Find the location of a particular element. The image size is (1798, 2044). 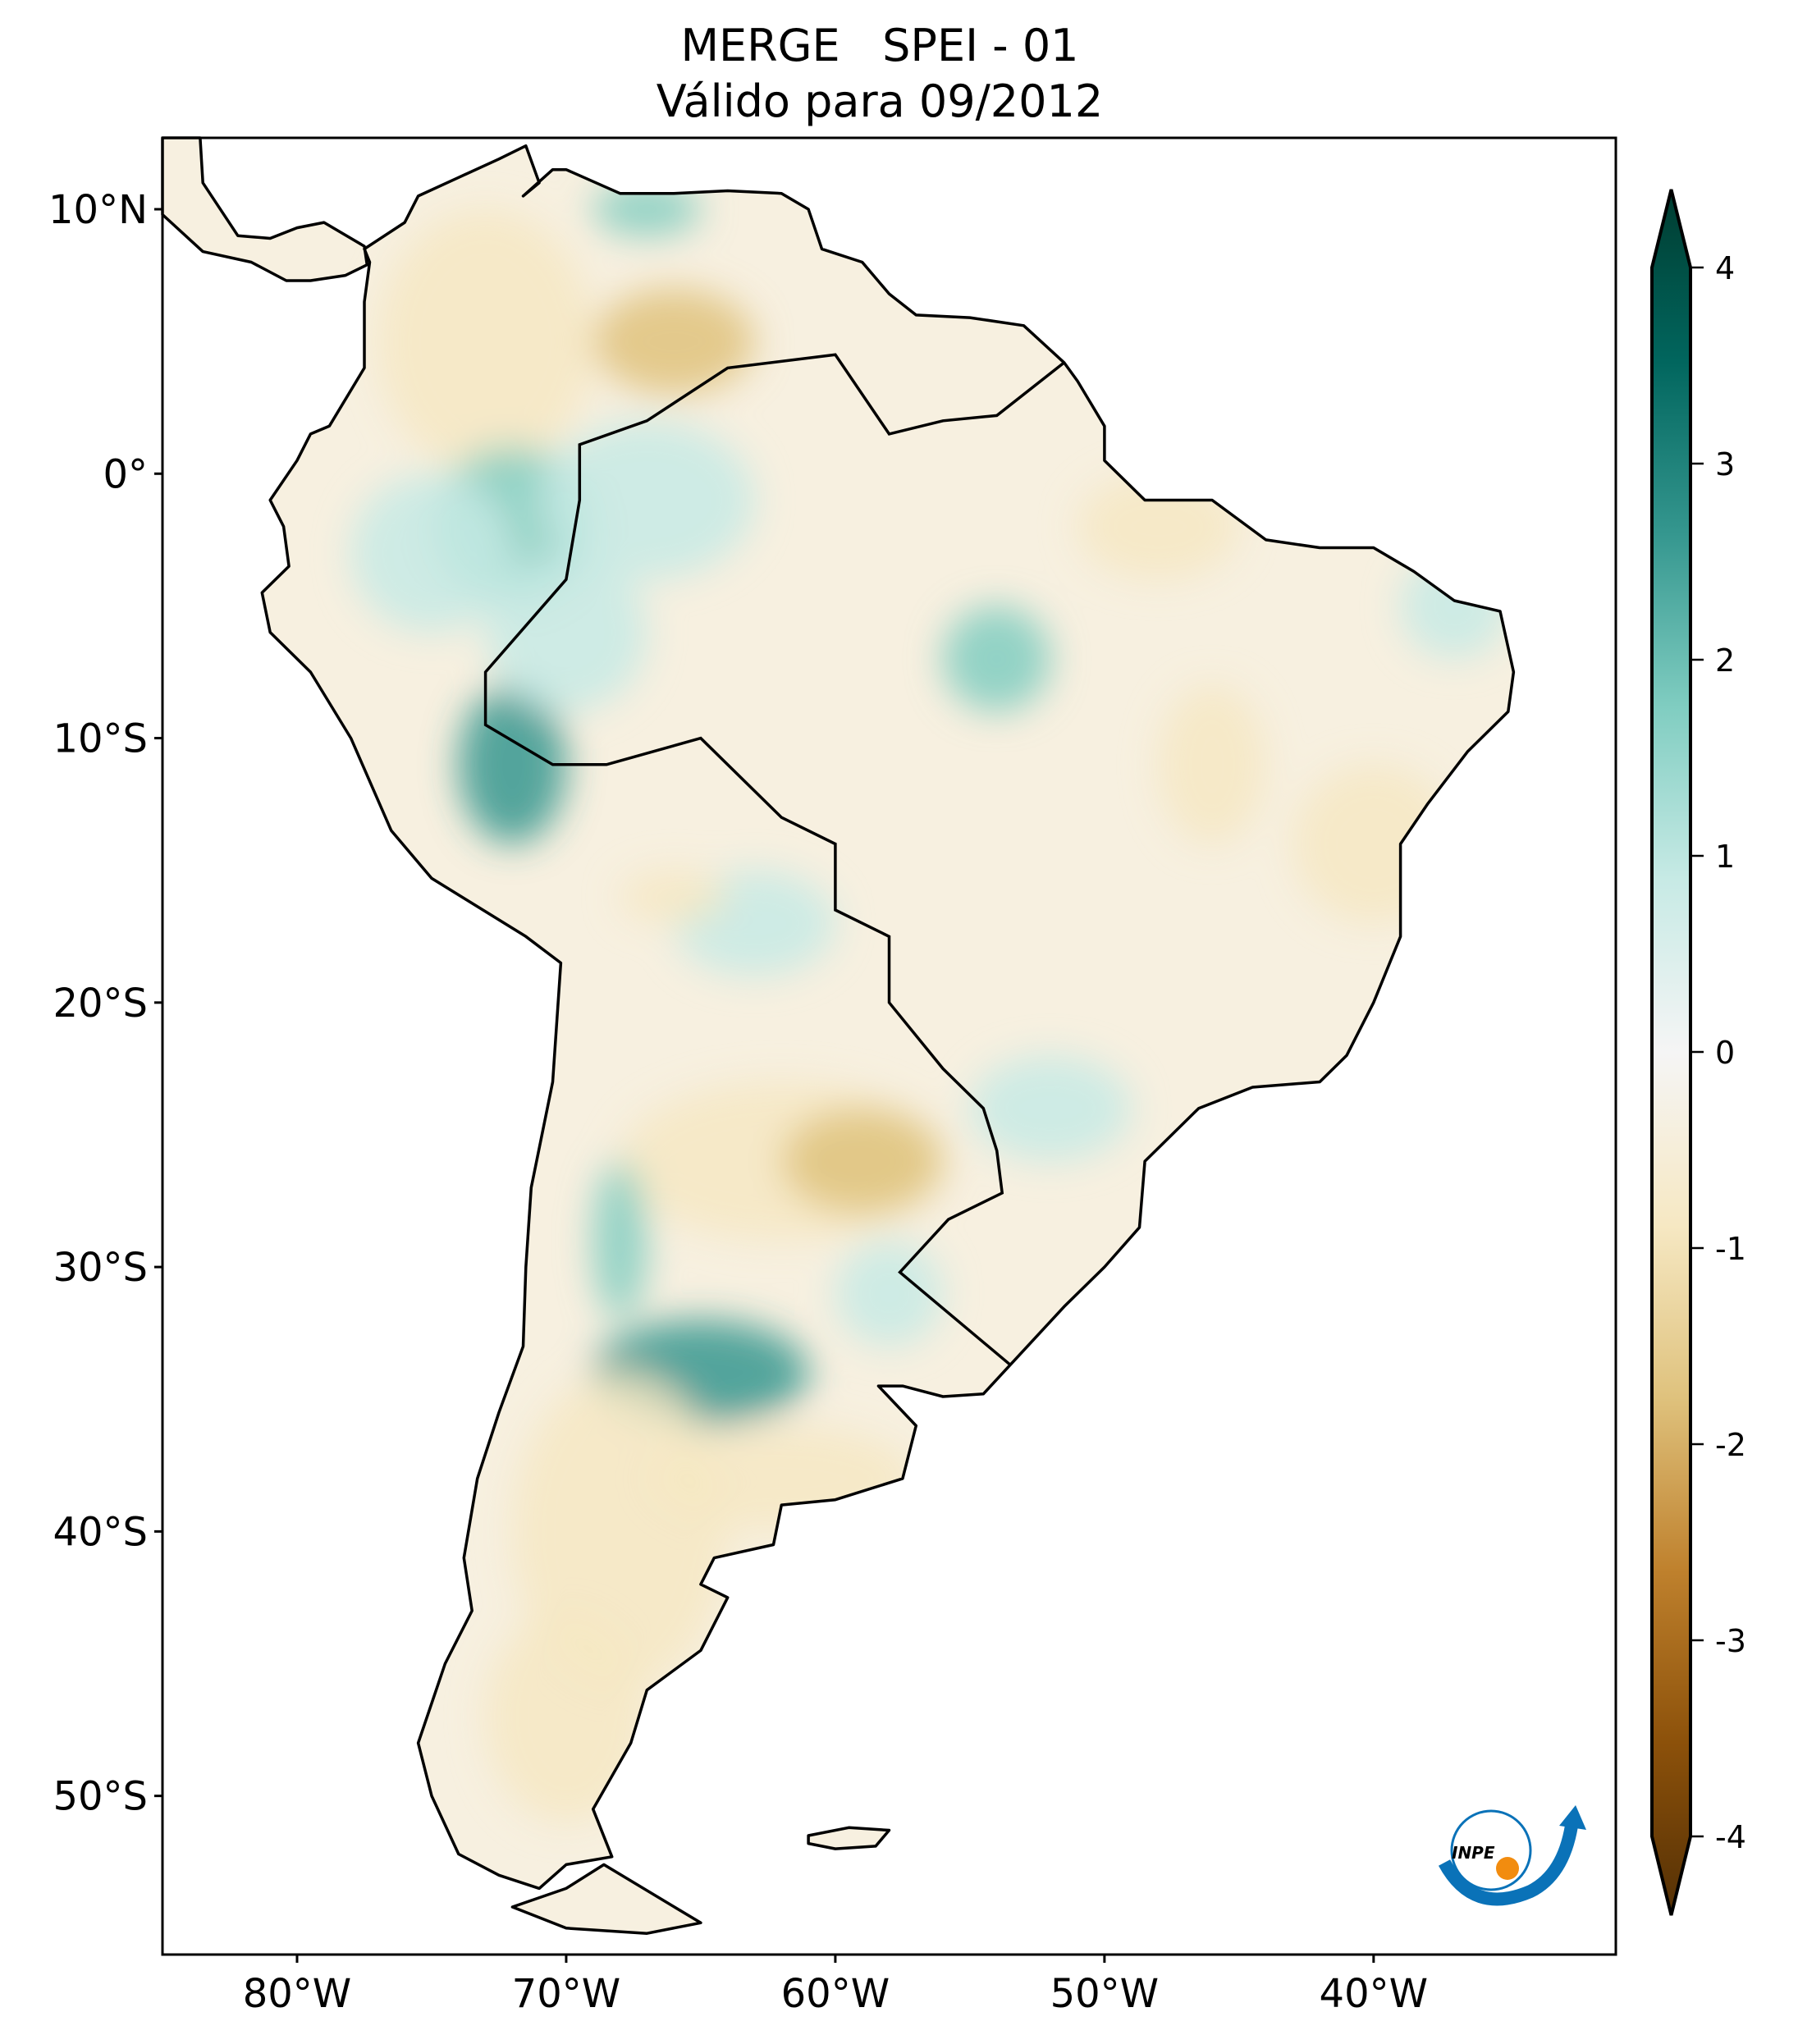

colorbar-tick-label: 2 is located at coordinates (1725, 660).